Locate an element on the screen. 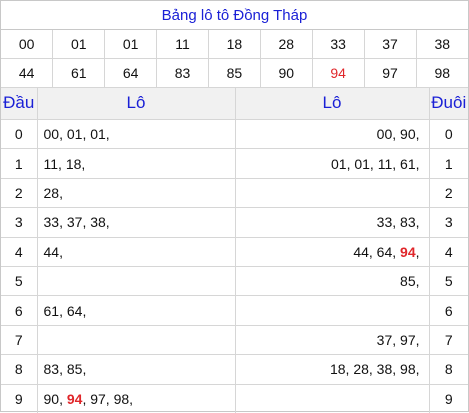 Image resolution: width=469 pixels, height=413 pixels. lo-right-cell: 18, 28, 38, 98, is located at coordinates (332, 369).